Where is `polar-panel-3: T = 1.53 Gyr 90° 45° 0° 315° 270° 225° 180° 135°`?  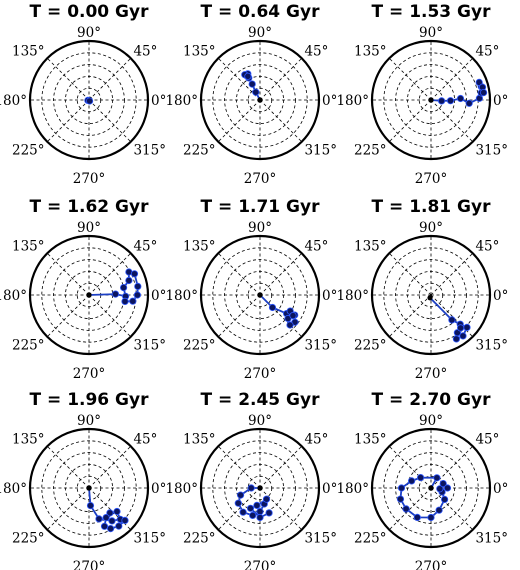
polar-panel-3: T = 1.53 Gyr 90° 45° 0° 315° 270° 225° 180° 135° is located at coordinates (422, 94).